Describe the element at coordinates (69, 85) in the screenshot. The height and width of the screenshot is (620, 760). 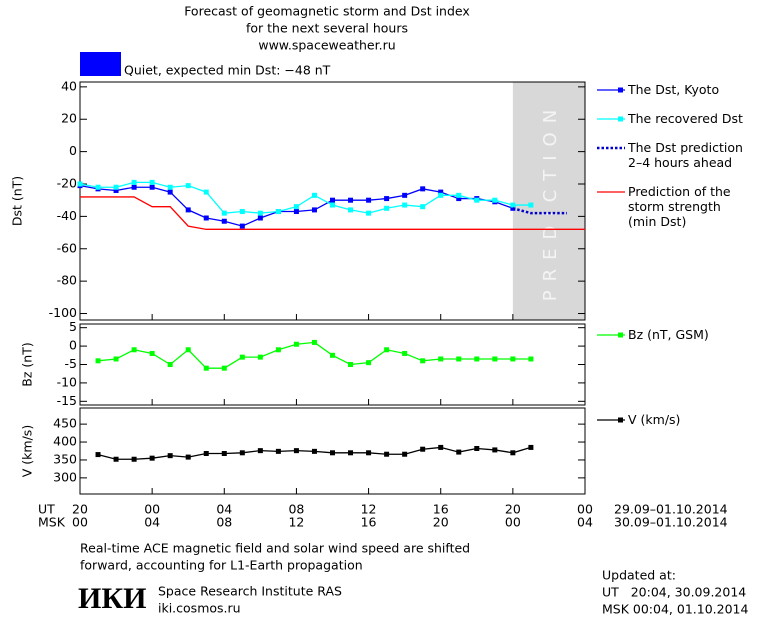
I see `y-tick-label: 40` at that location.